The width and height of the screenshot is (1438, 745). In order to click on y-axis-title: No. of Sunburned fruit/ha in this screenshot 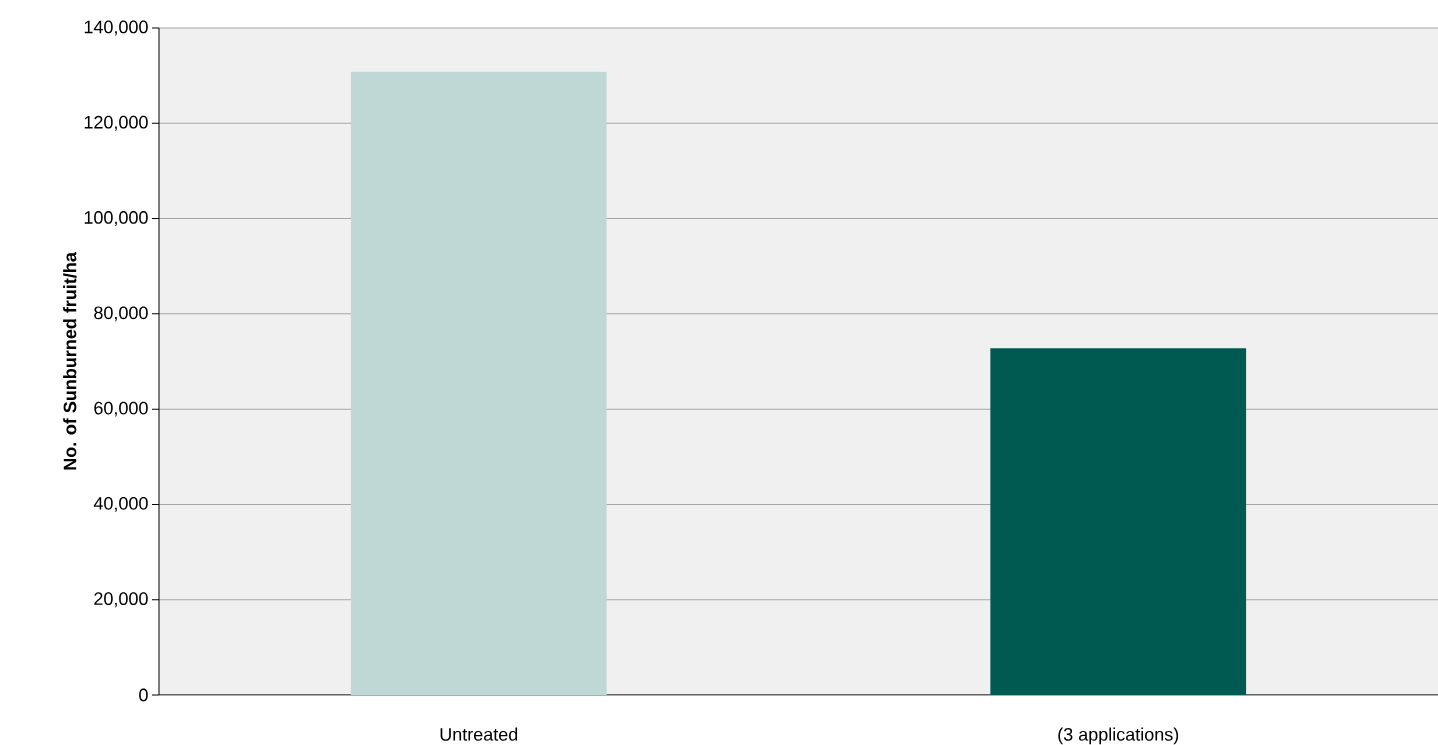, I will do `click(70, 361)`.